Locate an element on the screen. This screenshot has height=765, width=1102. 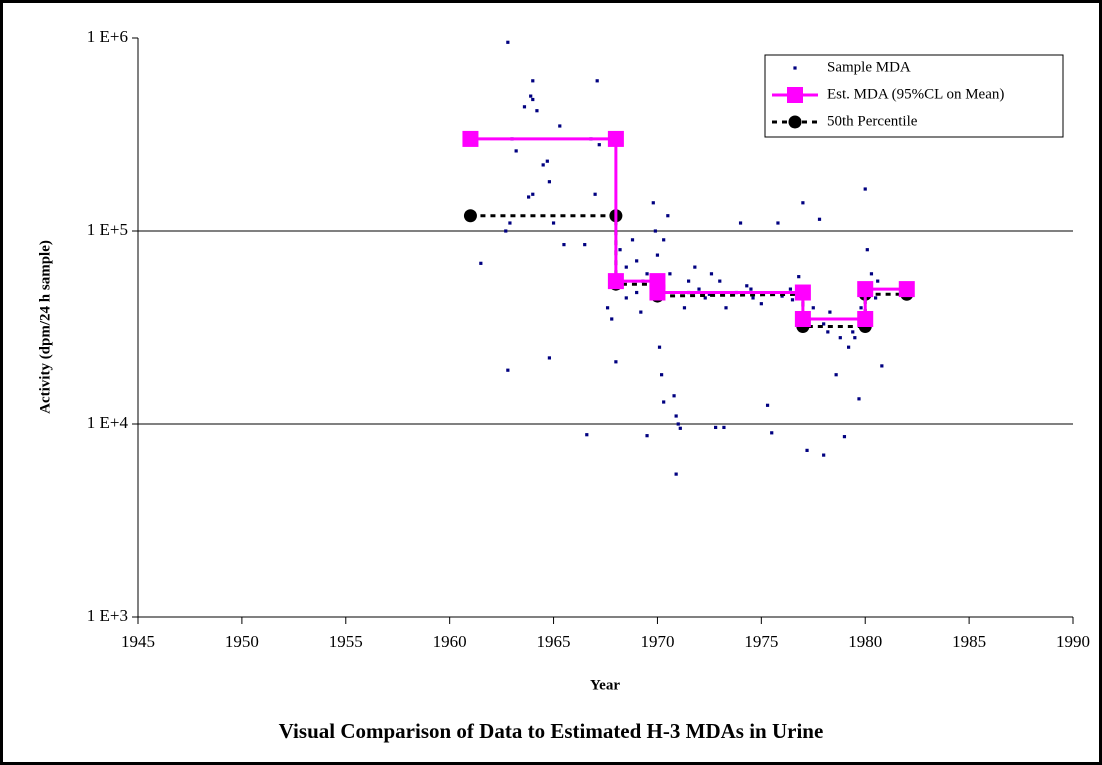
x-tick-label: 1985 is located at coordinates (969, 641).